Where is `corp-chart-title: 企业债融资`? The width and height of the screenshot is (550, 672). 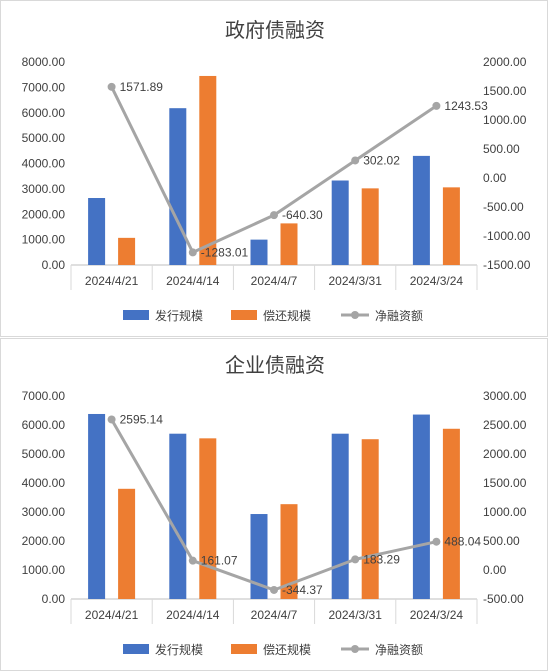
corp-chart-title: 企业债融资 is located at coordinates (275, 365).